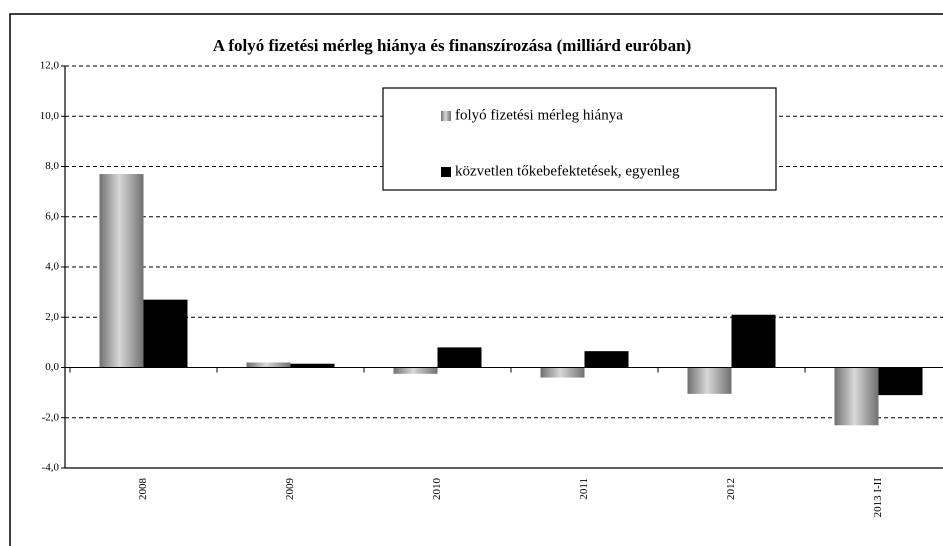 The width and height of the screenshot is (943, 546). I want to click on x-tick-label: 2008, so click(143, 489).